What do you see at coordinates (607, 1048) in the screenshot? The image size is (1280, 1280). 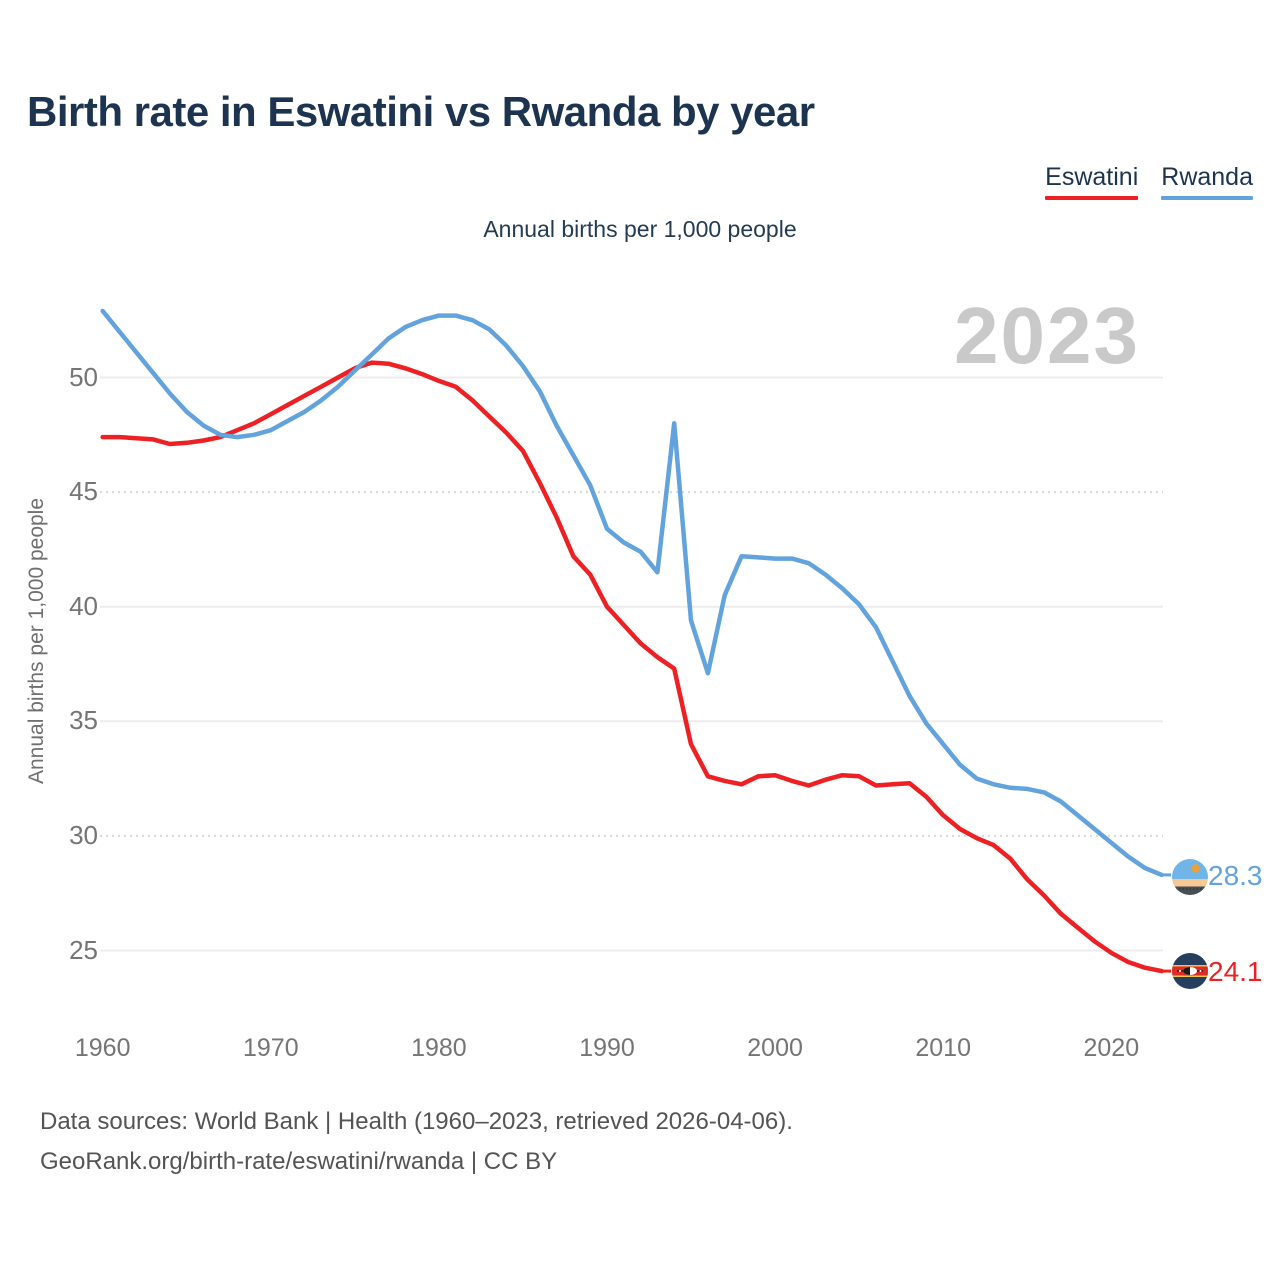 I see `x-tick-label-1990: 1990` at bounding box center [607, 1048].